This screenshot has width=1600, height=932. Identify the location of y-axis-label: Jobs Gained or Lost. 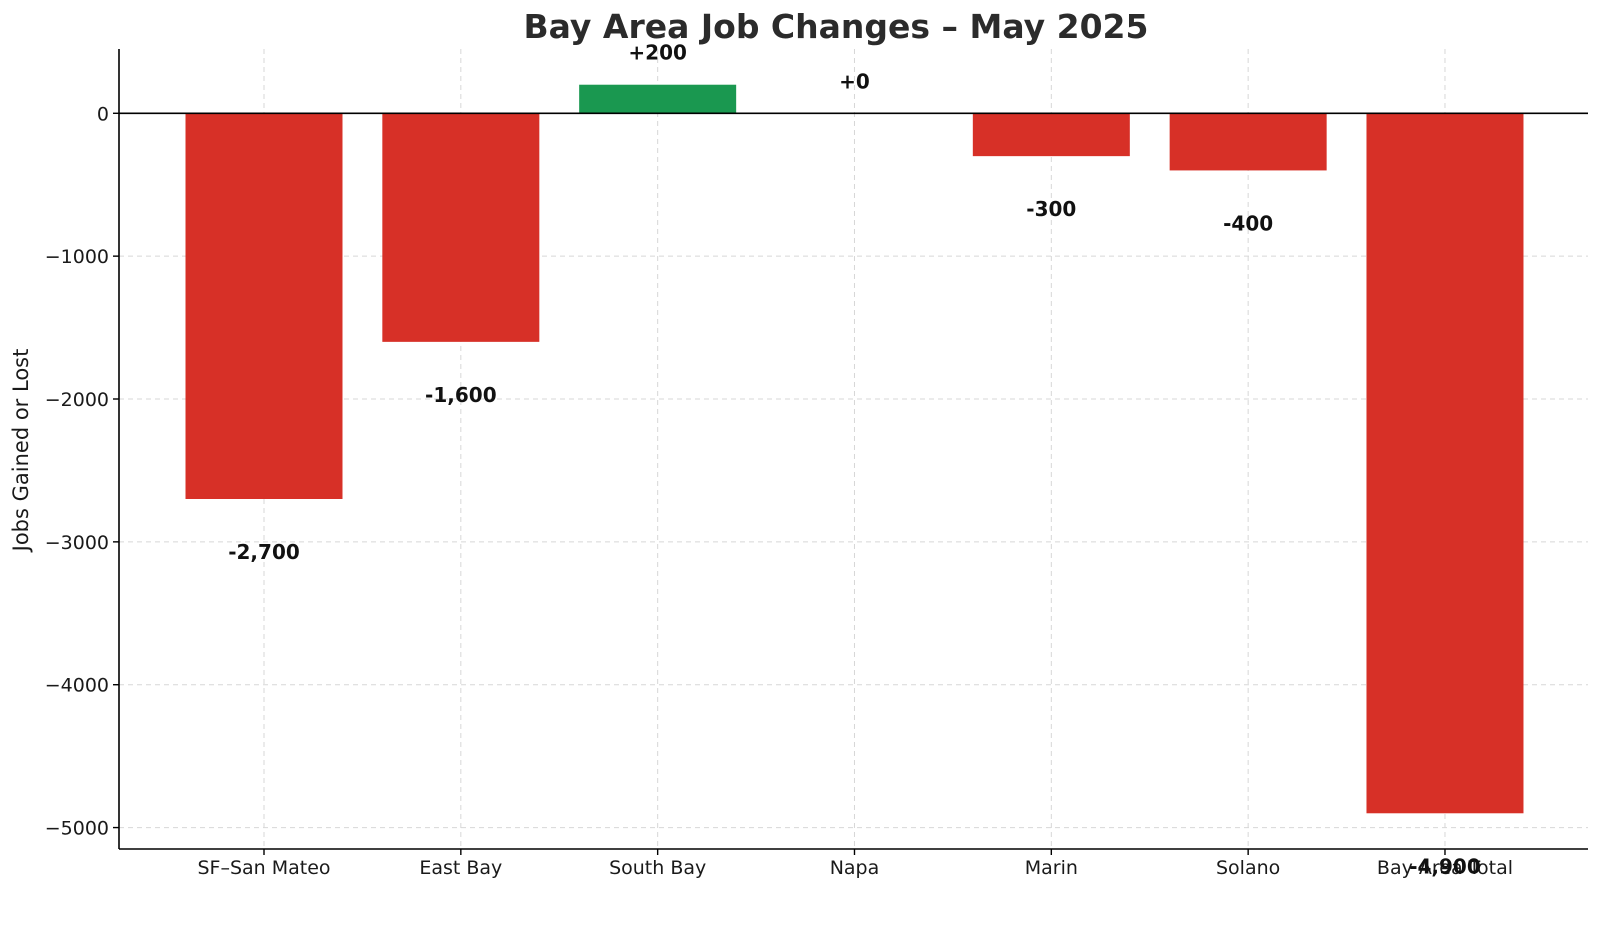
(21, 451).